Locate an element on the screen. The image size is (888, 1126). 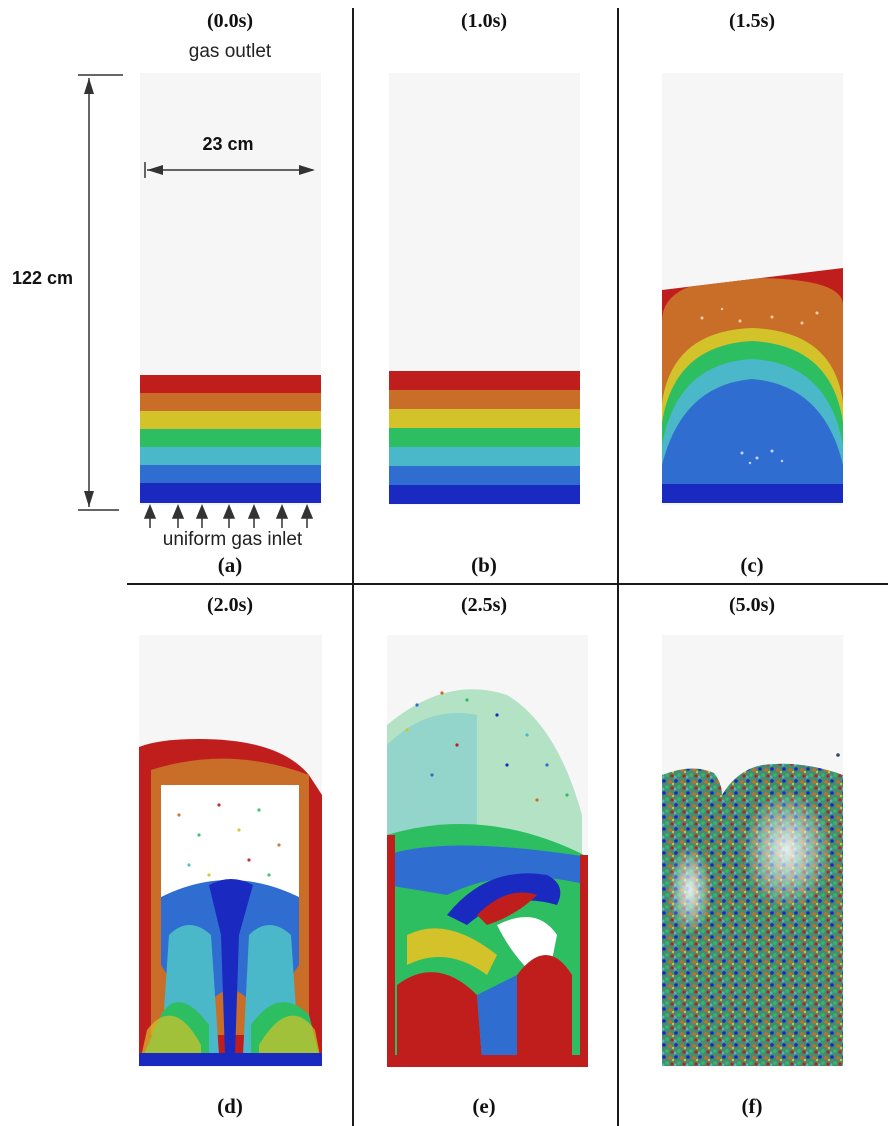
panel-label-e: (e) is located at coordinates (484, 1106).